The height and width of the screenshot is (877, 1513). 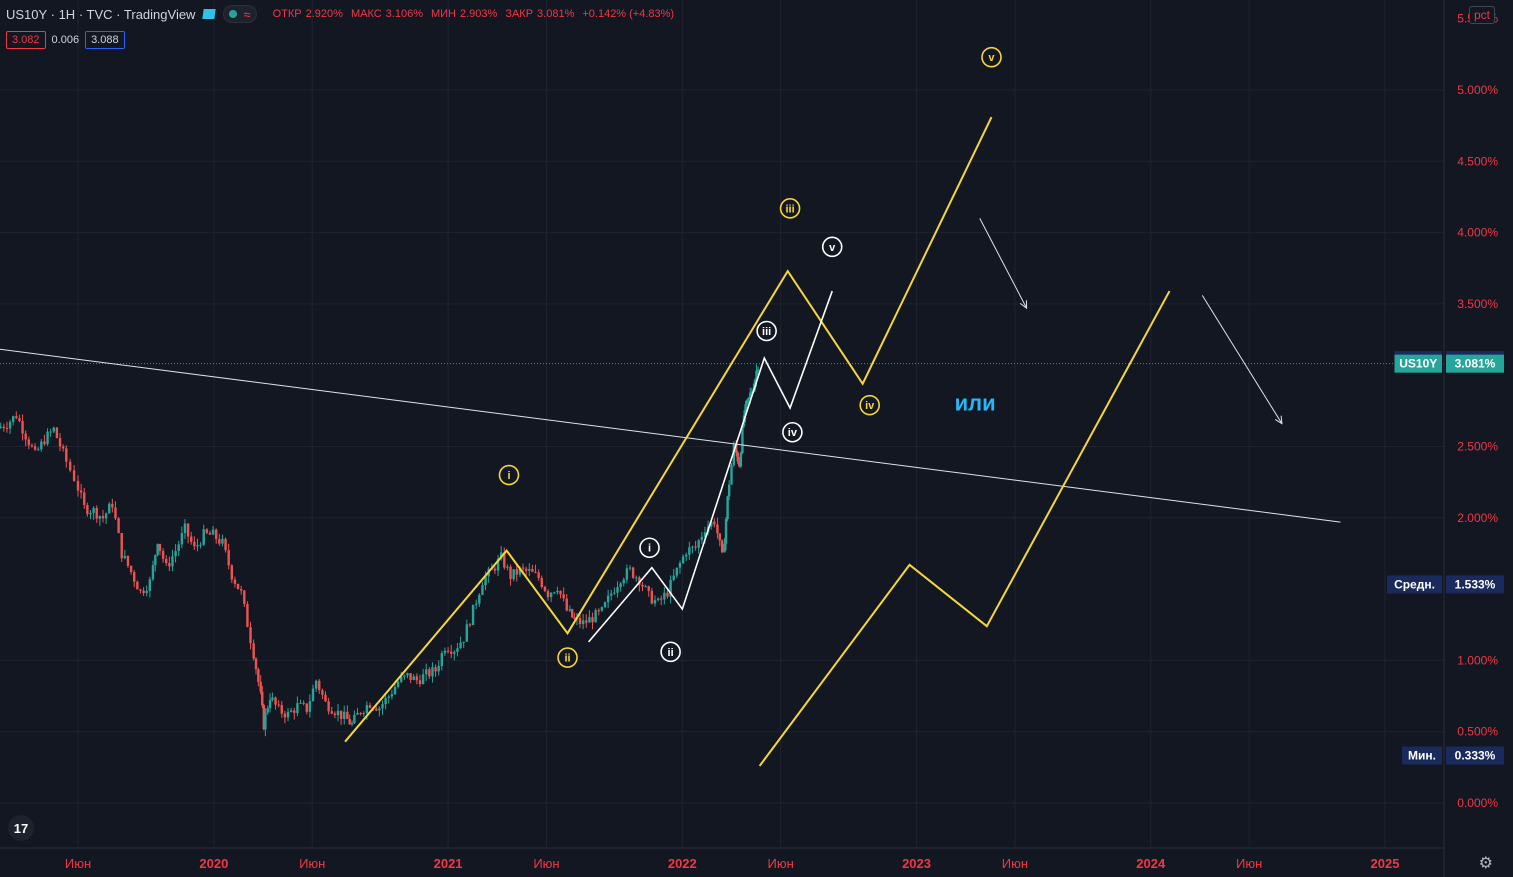 I want to click on status-pill: ≈, so click(x=240, y=14).